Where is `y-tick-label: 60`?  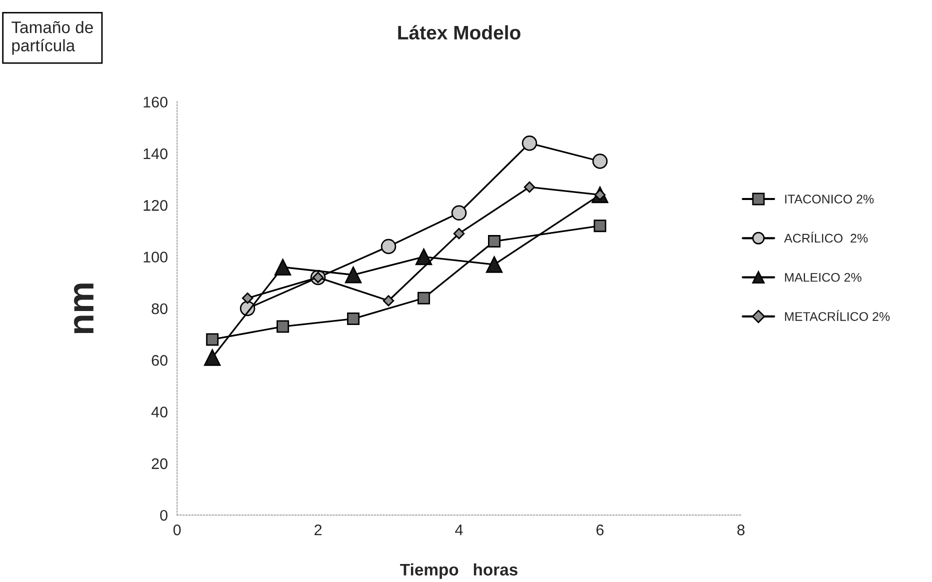 y-tick-label: 60 is located at coordinates (160, 360).